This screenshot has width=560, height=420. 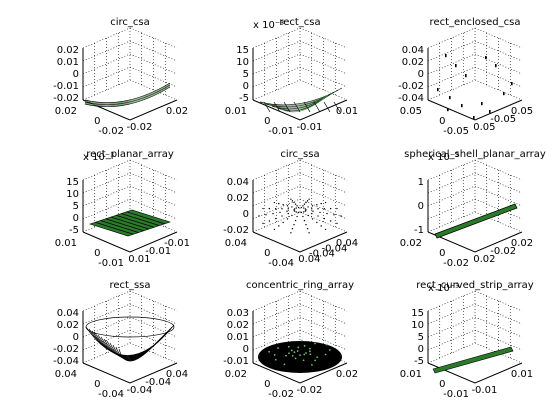 I want to click on y-tick-label: -0.04, so click(x=111, y=394).